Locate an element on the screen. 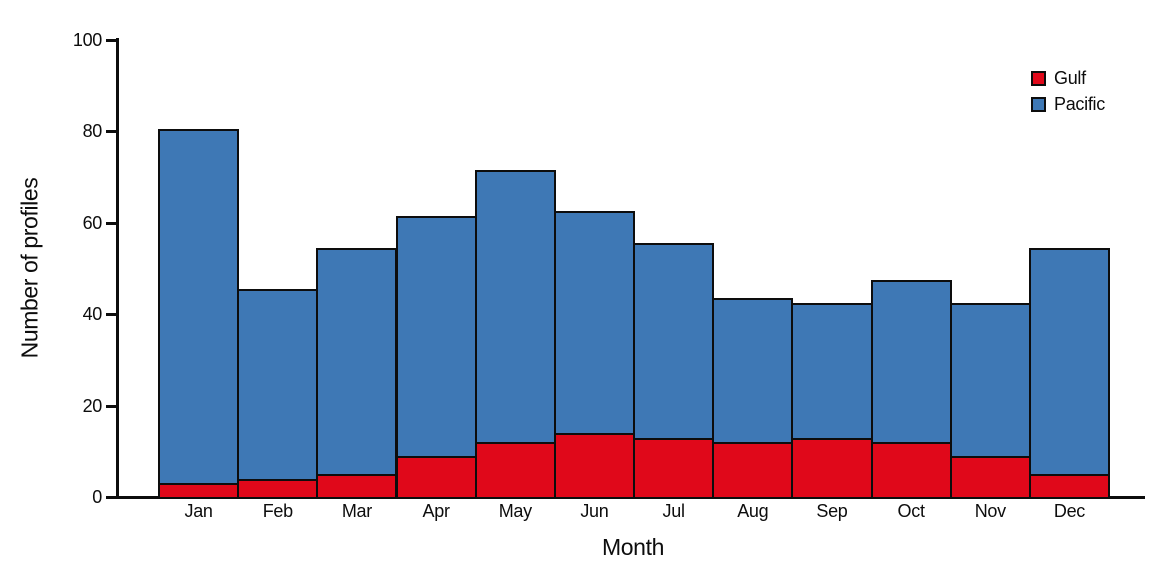 Image resolution: width=1159 pixels, height=573 pixels. bar-jul is located at coordinates (674, 370).